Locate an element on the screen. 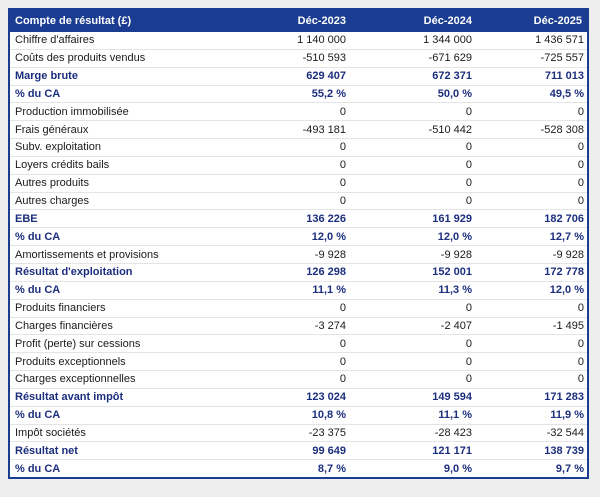  table-row: Impôt sociétés -23 375 -28 423 -32 544 is located at coordinates (298, 432).